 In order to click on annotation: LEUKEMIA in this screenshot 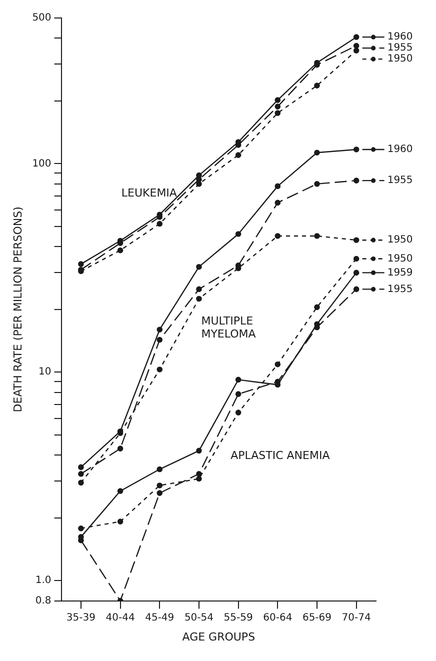, I will do `click(149, 193)`.